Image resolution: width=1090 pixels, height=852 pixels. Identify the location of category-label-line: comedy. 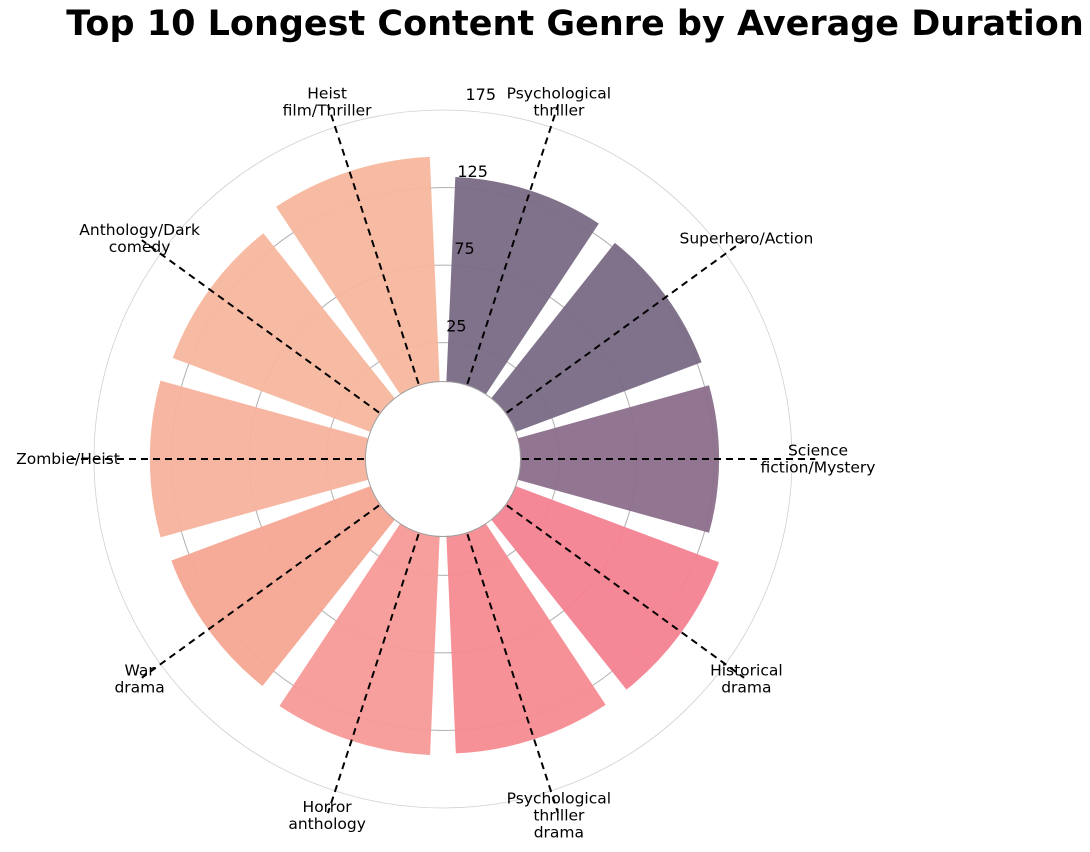
(140, 247).